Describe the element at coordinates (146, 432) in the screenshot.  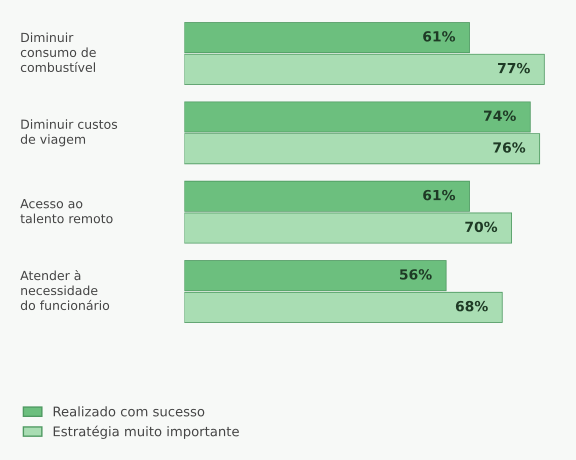
I see `legend-label: Estratégia muito importante` at that location.